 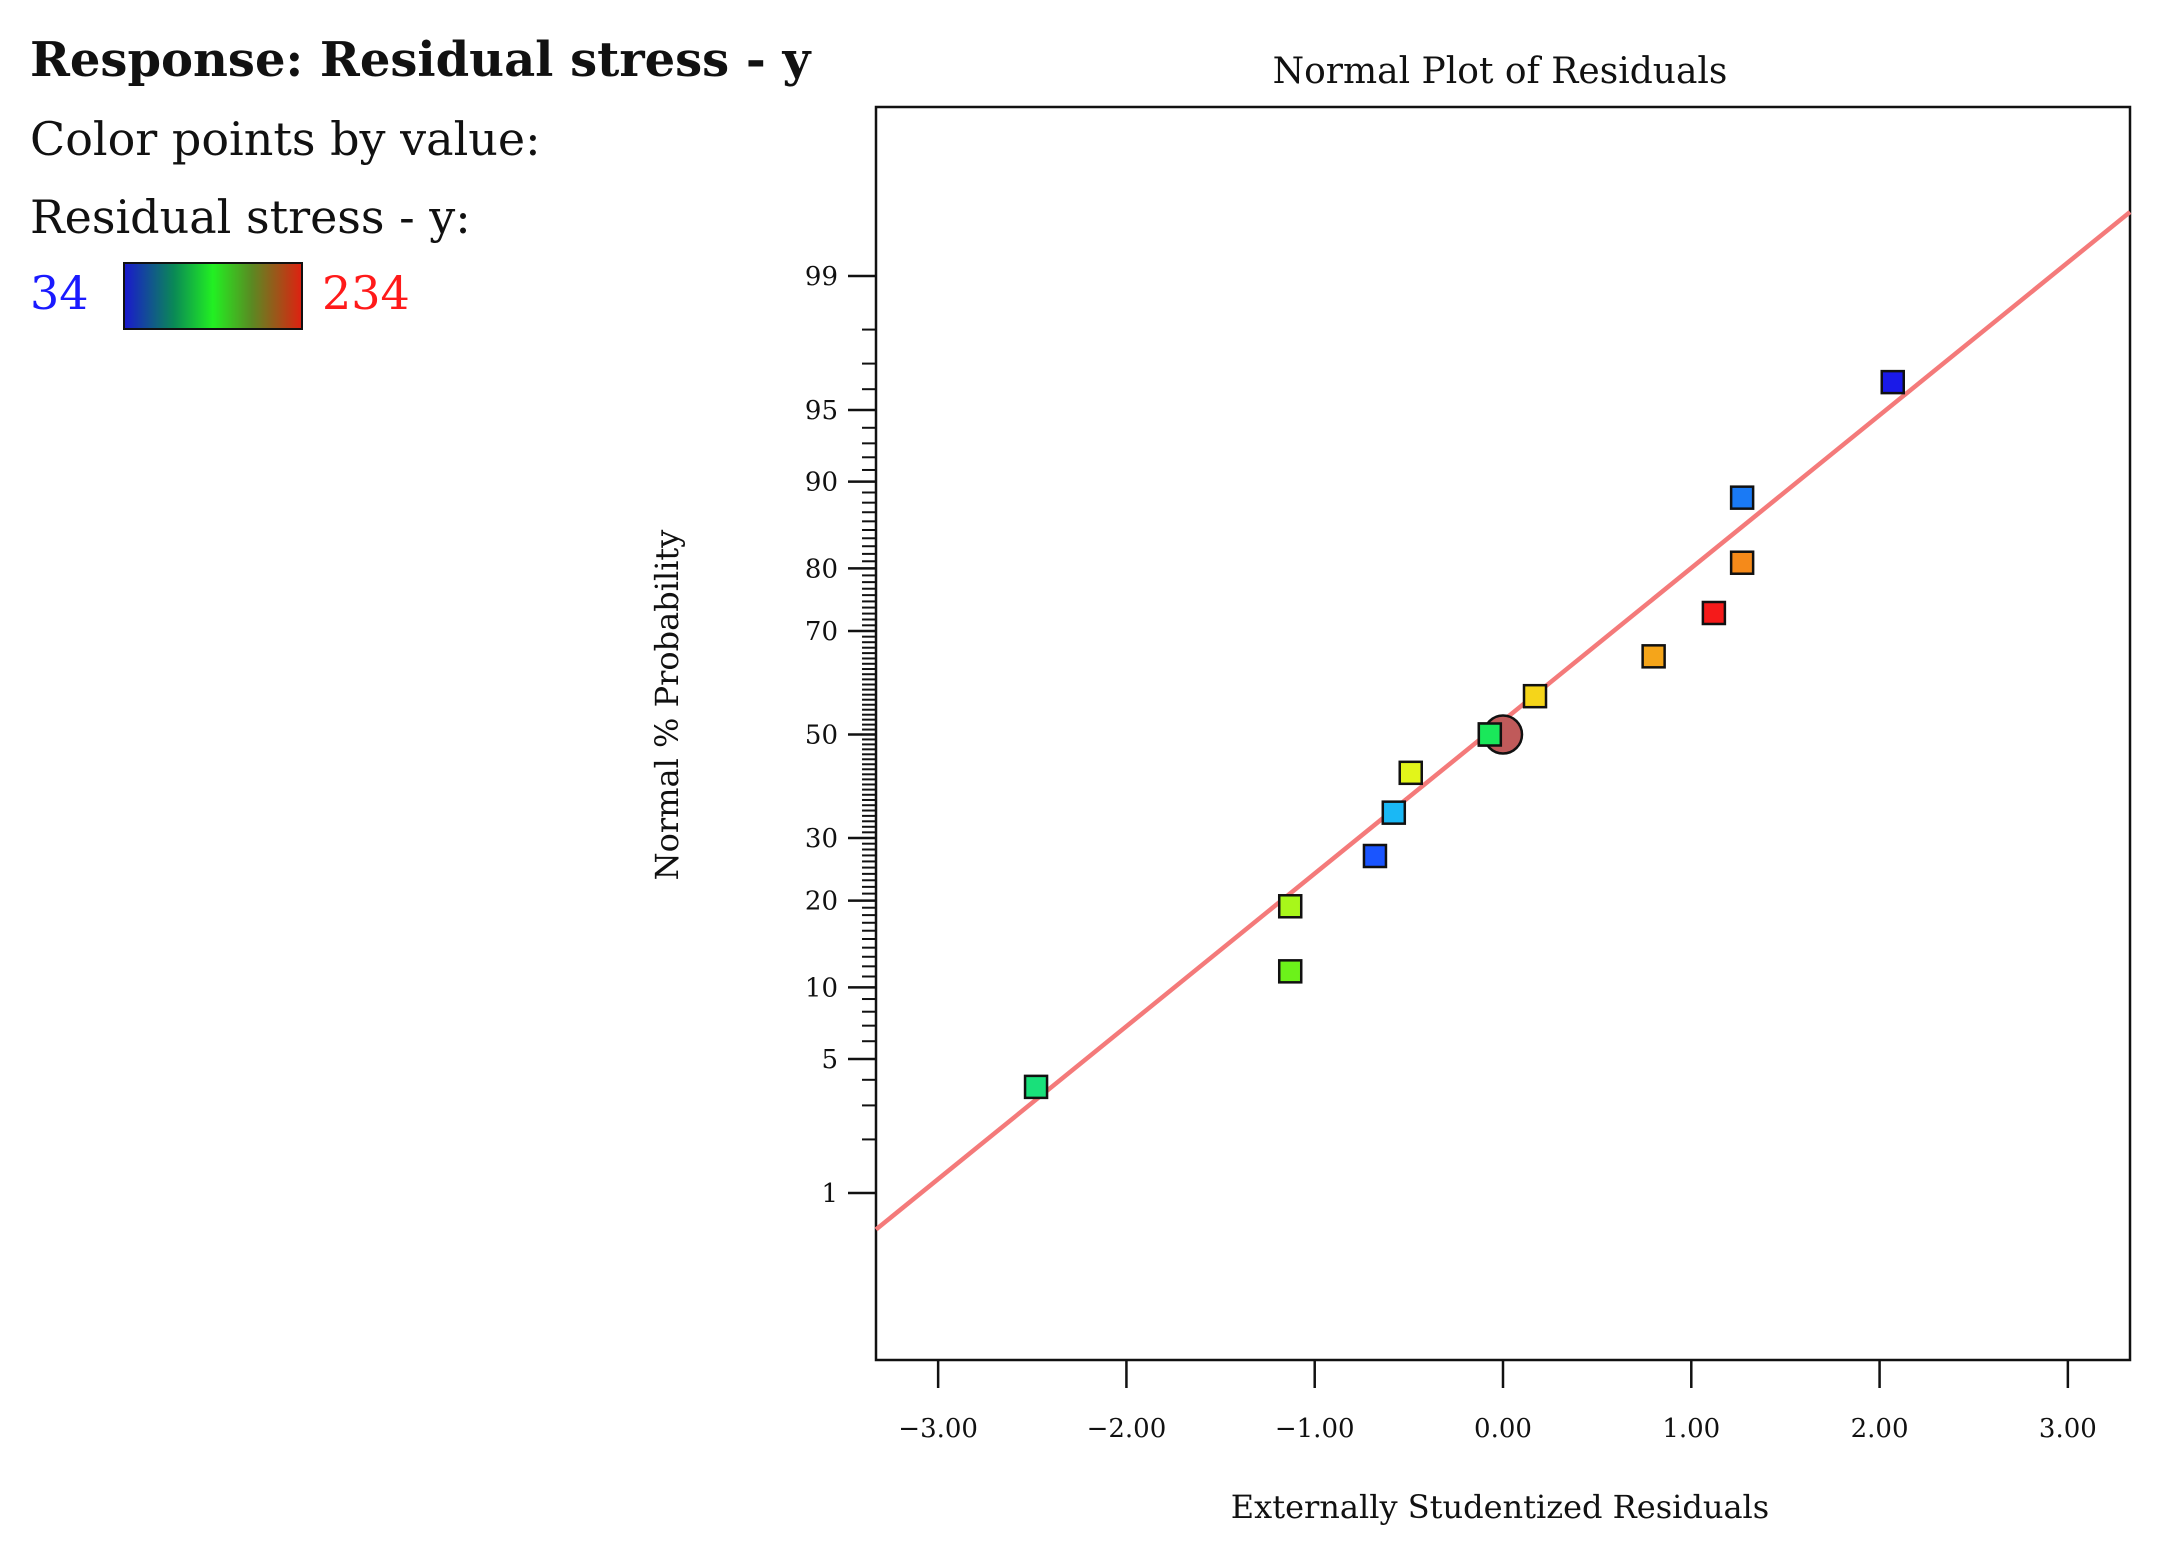 I want to click on chart-title: Normal Plot of Residuals, so click(x=1500, y=71).